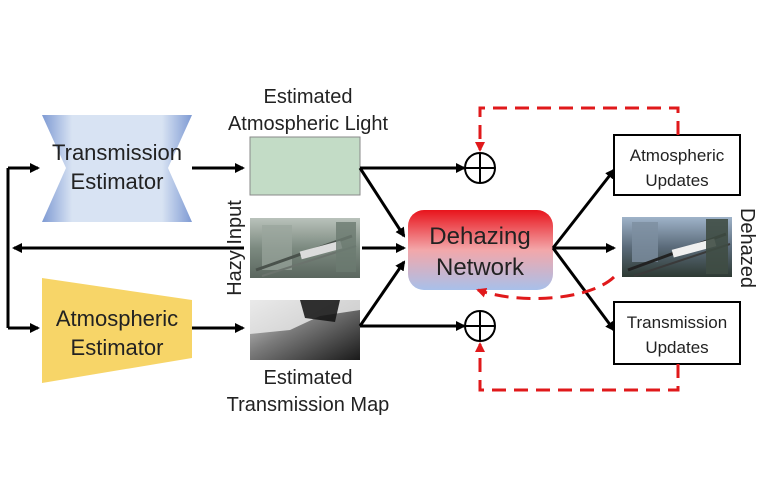 Image resolution: width=759 pixels, height=500 pixels. What do you see at coordinates (117, 181) in the screenshot?
I see `transmission-estimator-line2: Estimator` at bounding box center [117, 181].